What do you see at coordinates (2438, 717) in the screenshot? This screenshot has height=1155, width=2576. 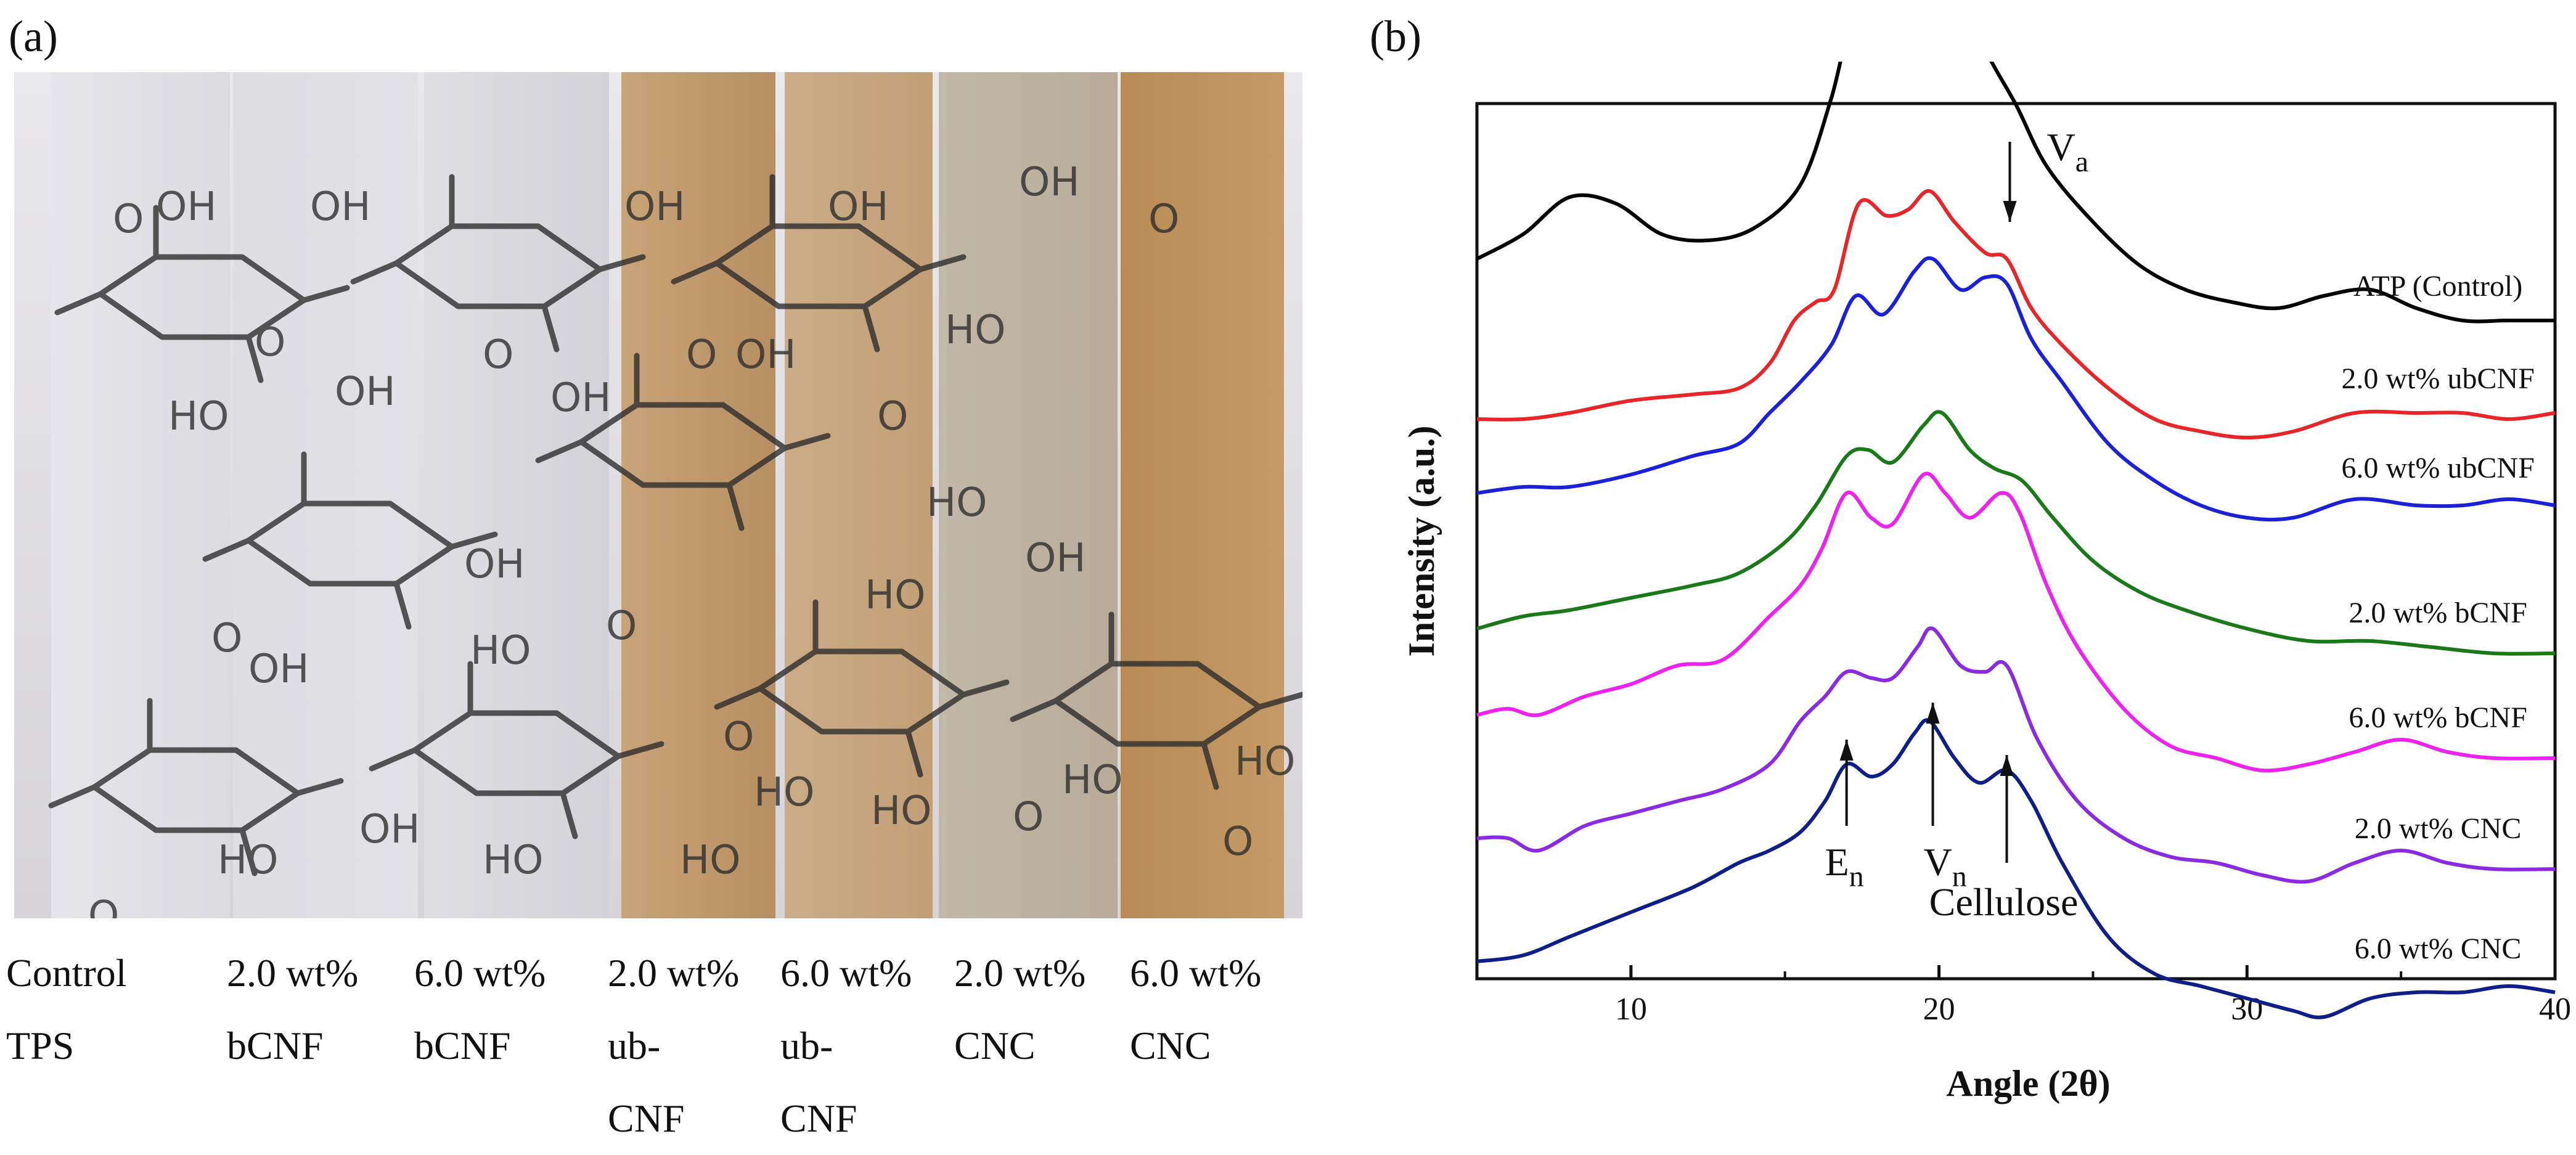 I see `series-label: 6.0 wt% bCNF` at bounding box center [2438, 717].